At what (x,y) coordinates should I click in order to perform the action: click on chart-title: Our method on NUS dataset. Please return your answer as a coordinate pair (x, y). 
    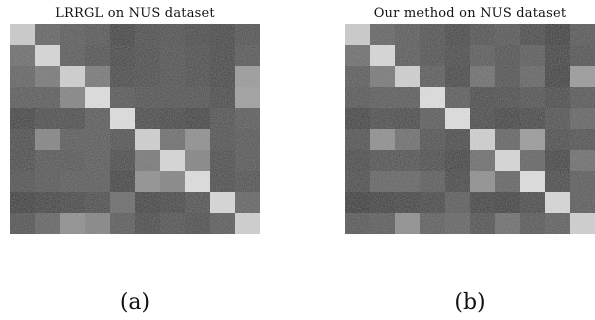
    Looking at the image, I should click on (470, 13).